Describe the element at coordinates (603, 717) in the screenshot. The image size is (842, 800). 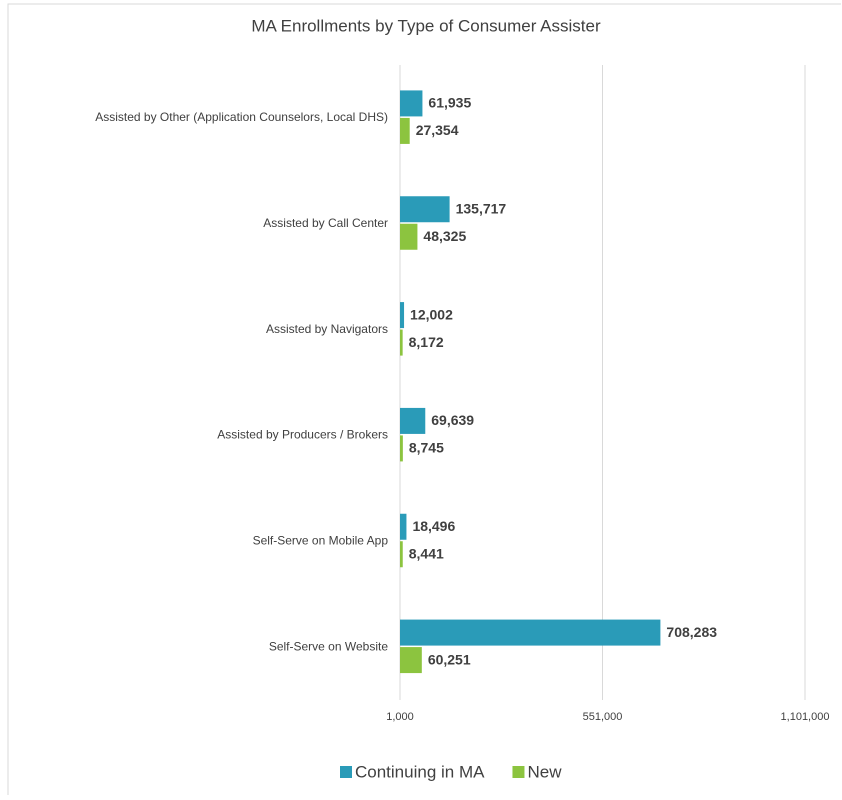
I see `x-tick-label: 551,000` at that location.